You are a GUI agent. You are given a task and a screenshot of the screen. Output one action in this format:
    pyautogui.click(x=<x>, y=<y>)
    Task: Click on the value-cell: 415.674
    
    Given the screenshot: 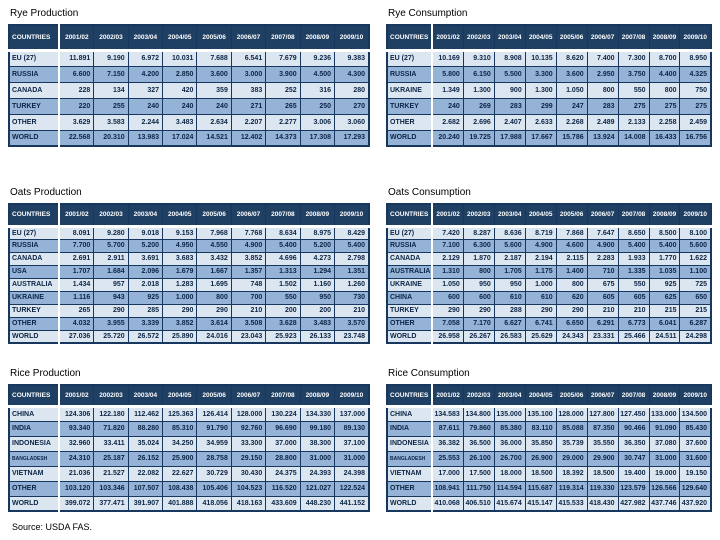 What is the action you would take?
    pyautogui.click(x=509, y=503)
    